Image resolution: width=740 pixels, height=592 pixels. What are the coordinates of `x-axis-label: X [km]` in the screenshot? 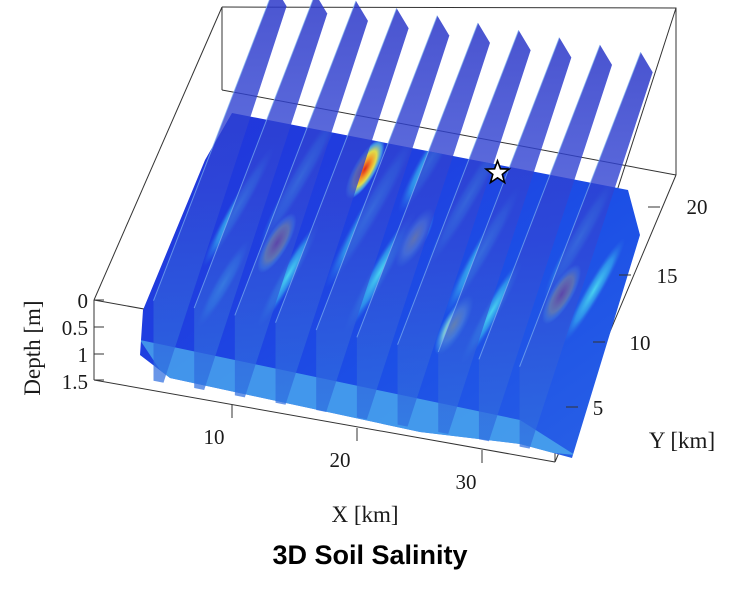 It's located at (364, 514).